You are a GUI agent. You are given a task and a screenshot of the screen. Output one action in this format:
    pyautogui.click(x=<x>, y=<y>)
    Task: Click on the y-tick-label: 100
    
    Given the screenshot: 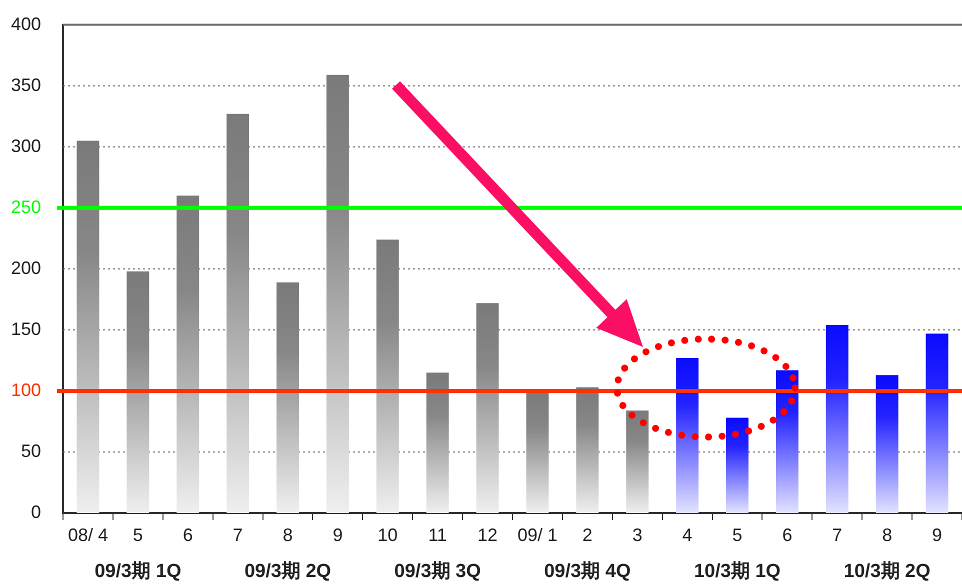 What is the action you would take?
    pyautogui.click(x=25, y=390)
    